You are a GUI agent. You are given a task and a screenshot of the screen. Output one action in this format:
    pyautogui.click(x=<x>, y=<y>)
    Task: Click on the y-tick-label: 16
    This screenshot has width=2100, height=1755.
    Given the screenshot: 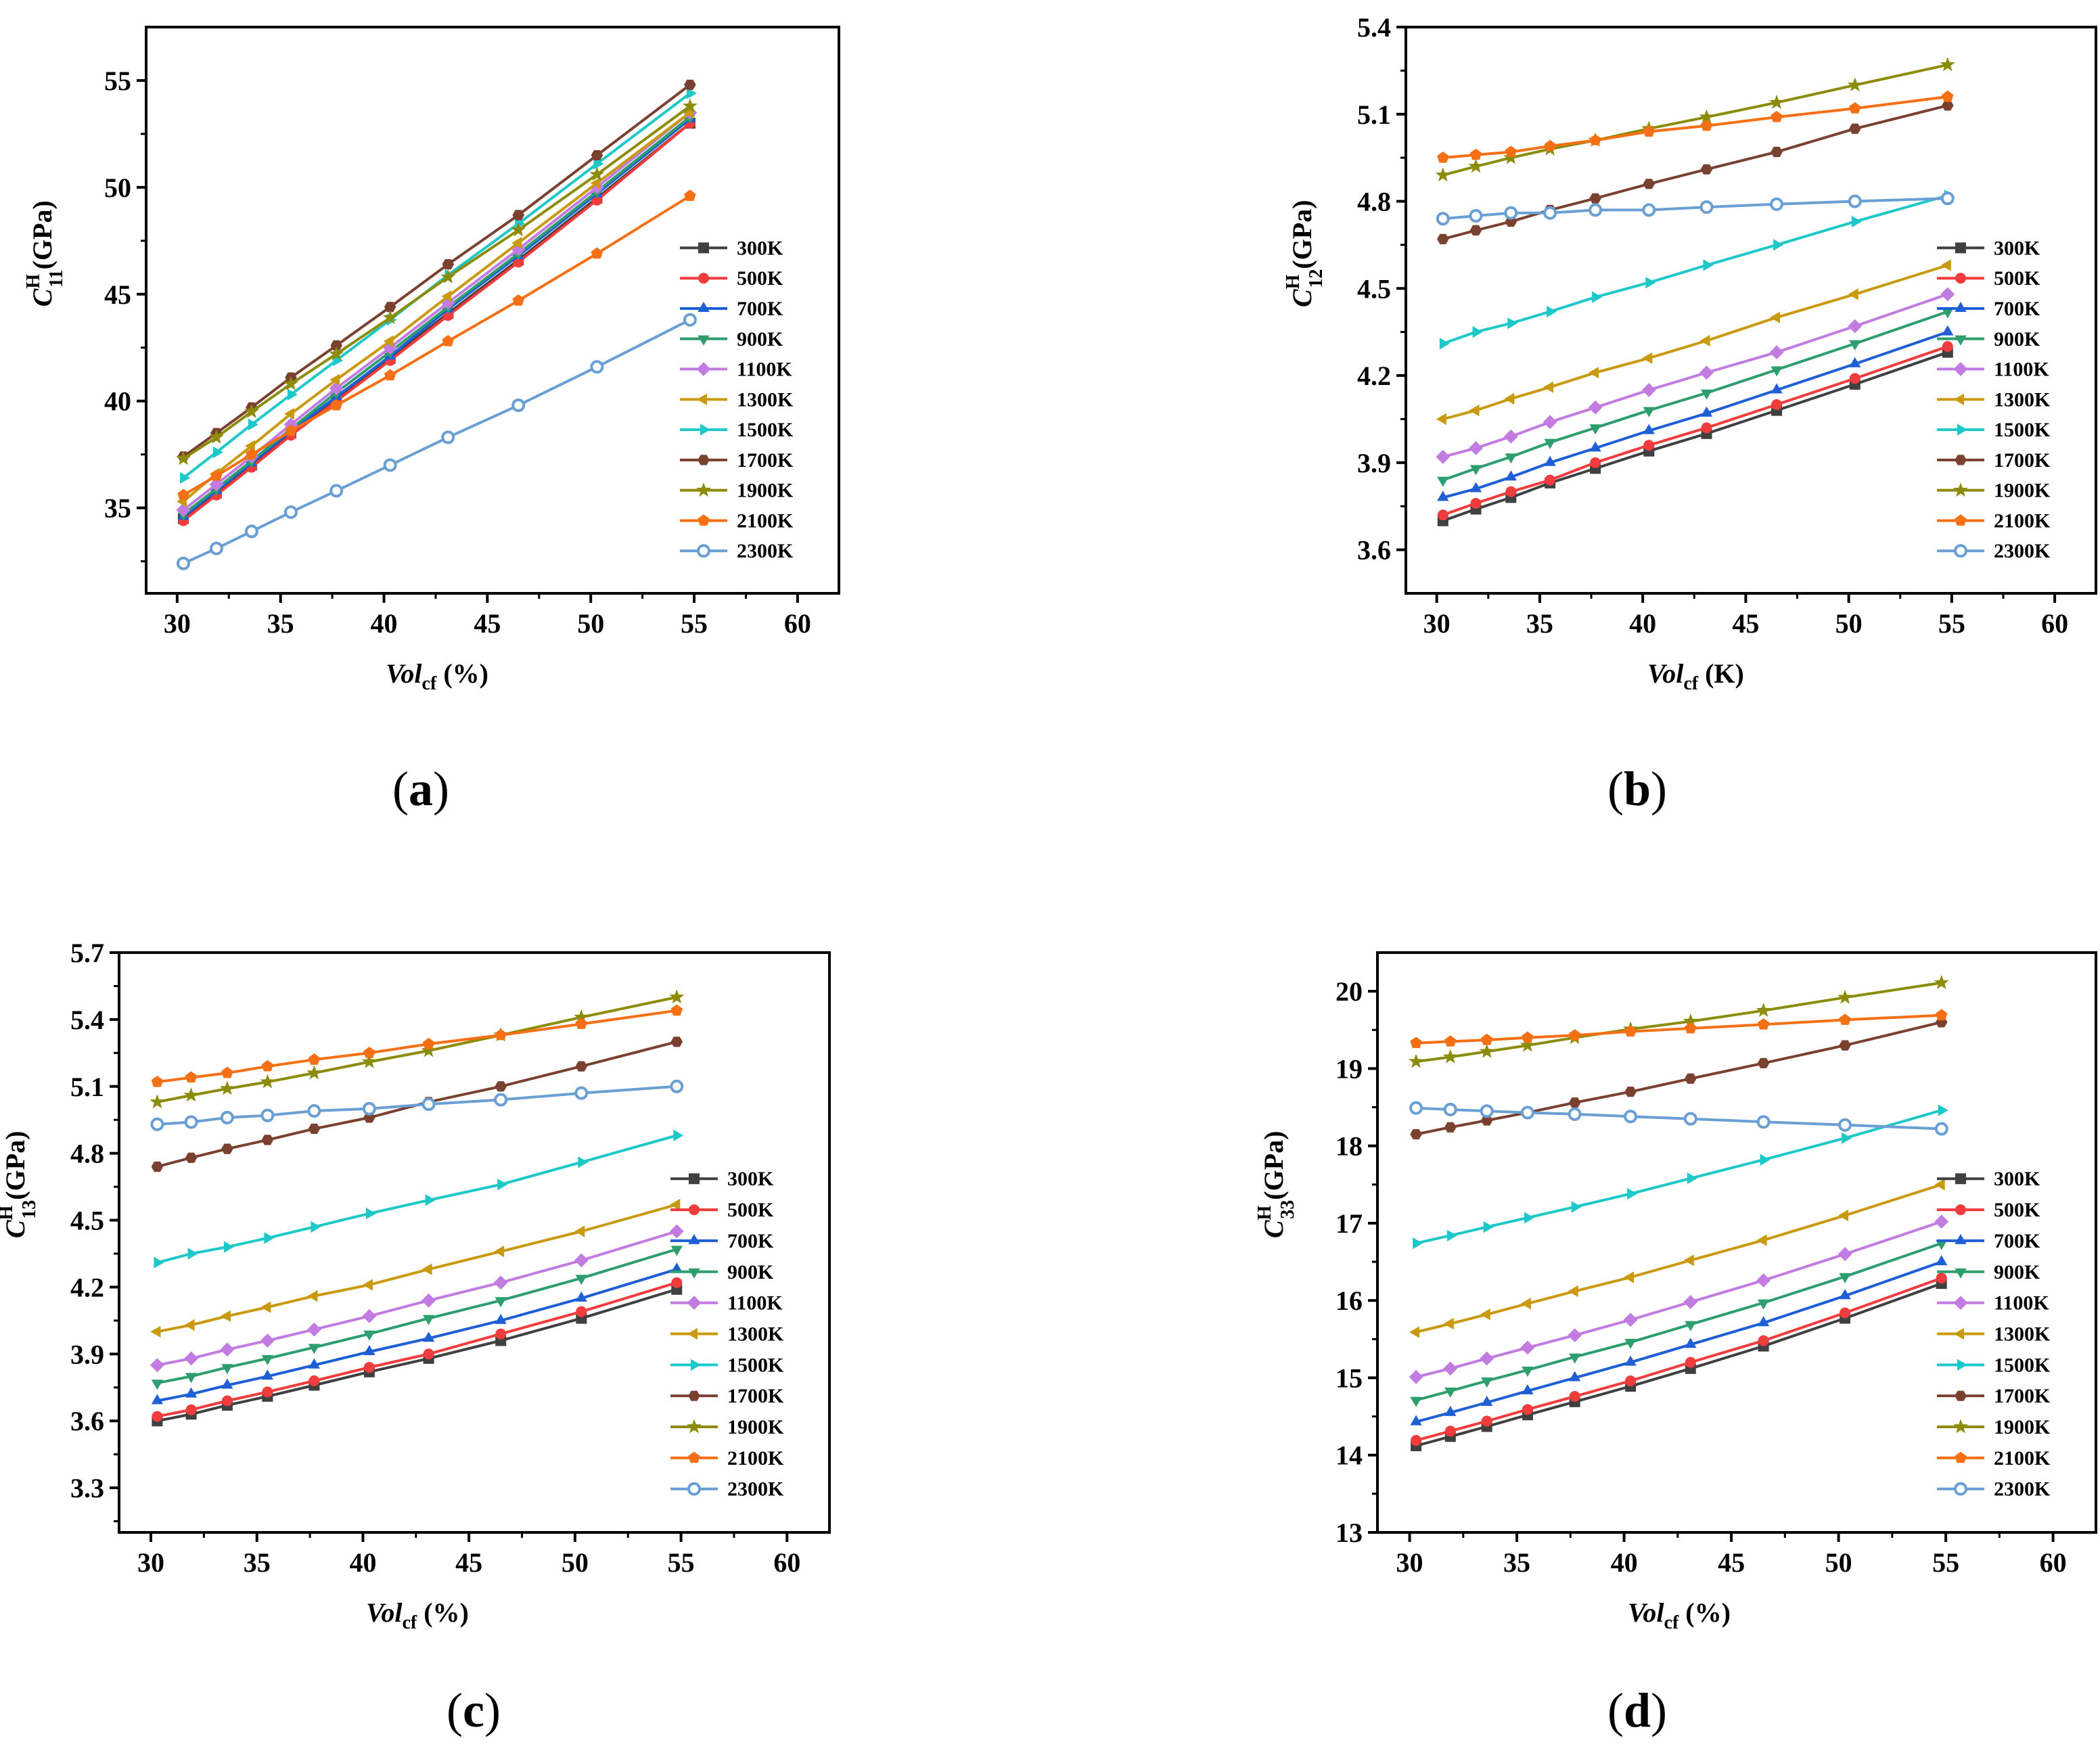 What is the action you would take?
    pyautogui.click(x=1350, y=1300)
    